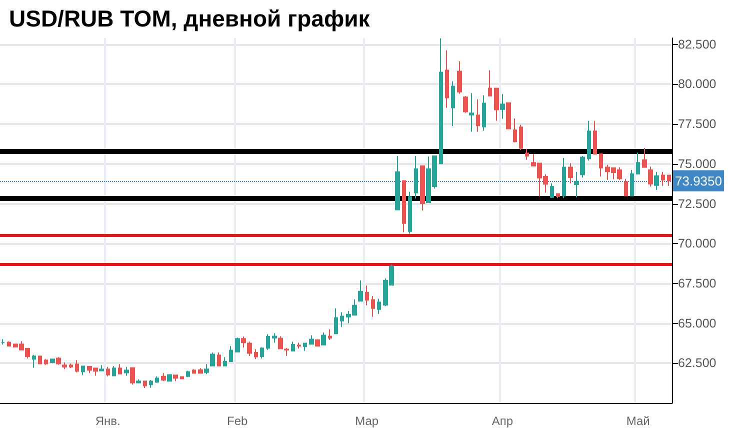 This screenshot has width=731, height=441. Describe the element at coordinates (697, 84) in the screenshot. I see `y-tick-label: 80.000` at that location.